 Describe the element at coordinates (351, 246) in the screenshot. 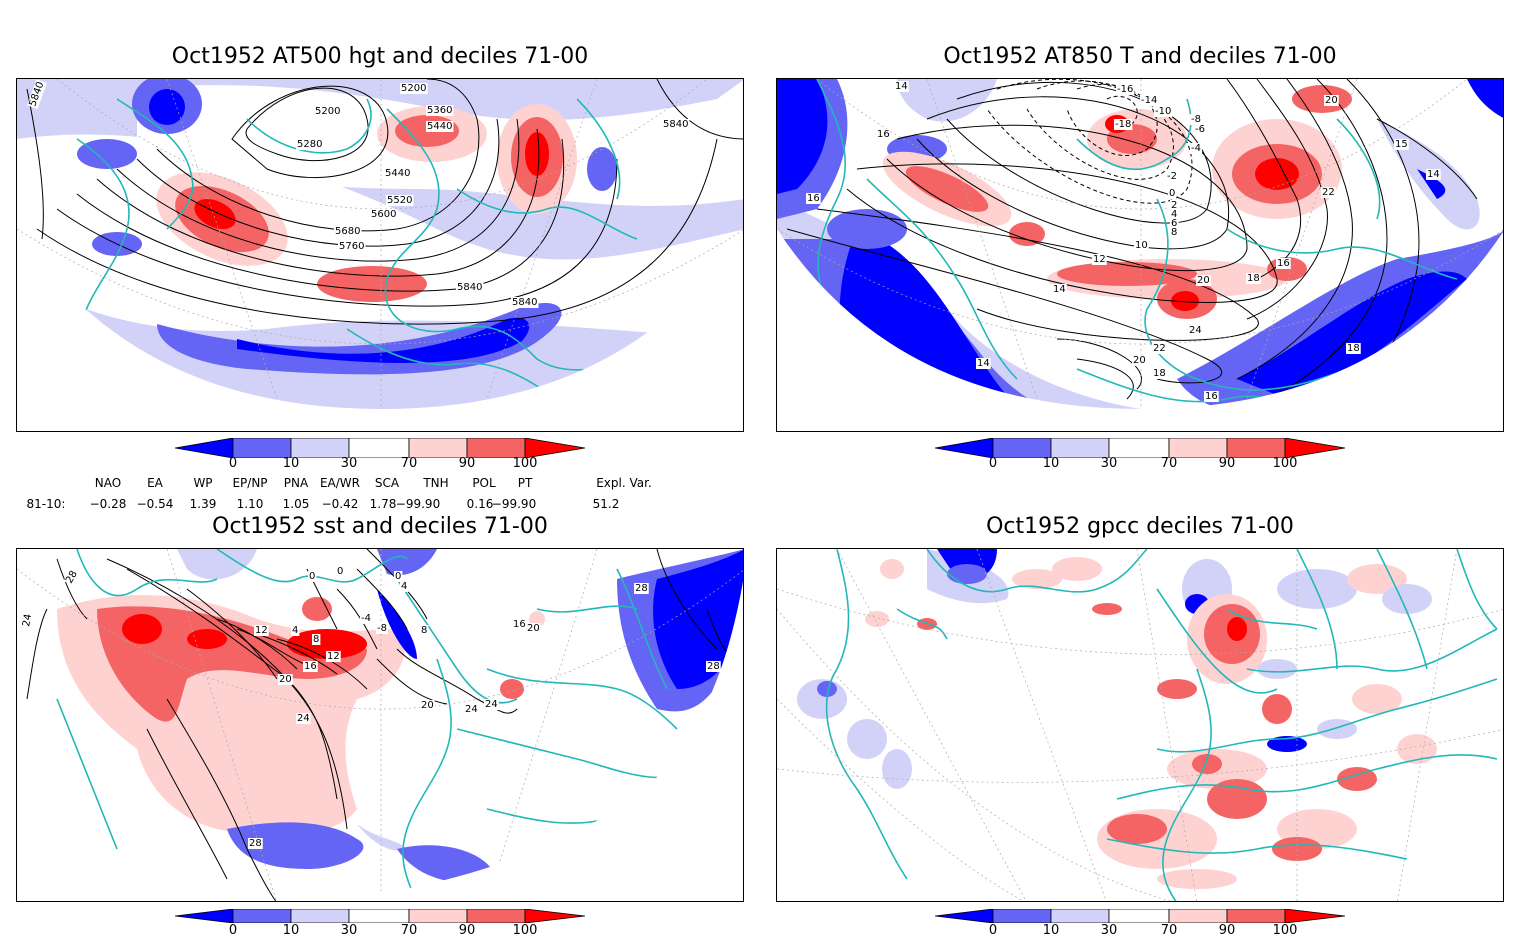

I see `contour-label: 5760` at that location.